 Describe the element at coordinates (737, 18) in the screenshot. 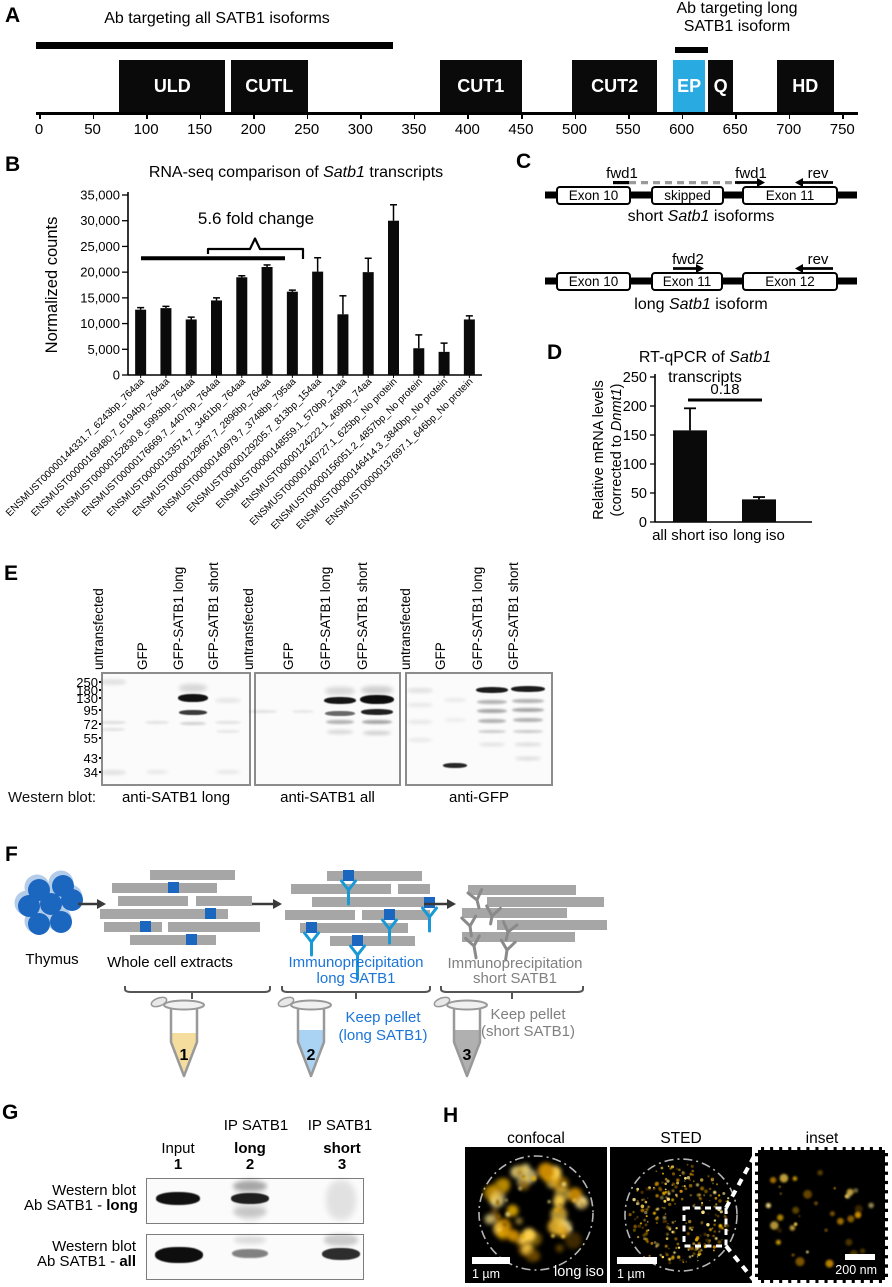

I see `ab-long-label: Ab targeting long SATB1 isoform` at that location.